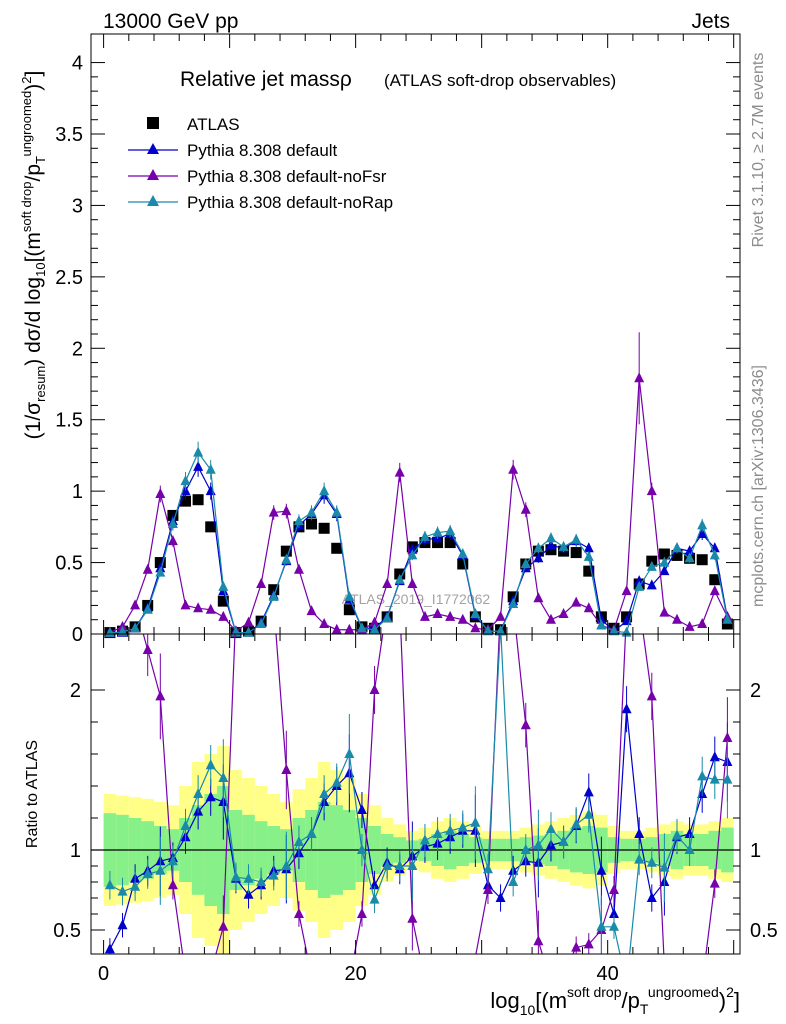 The width and height of the screenshot is (786, 1024). I want to click on legend-label-atlas: ATLAS, so click(213, 124).